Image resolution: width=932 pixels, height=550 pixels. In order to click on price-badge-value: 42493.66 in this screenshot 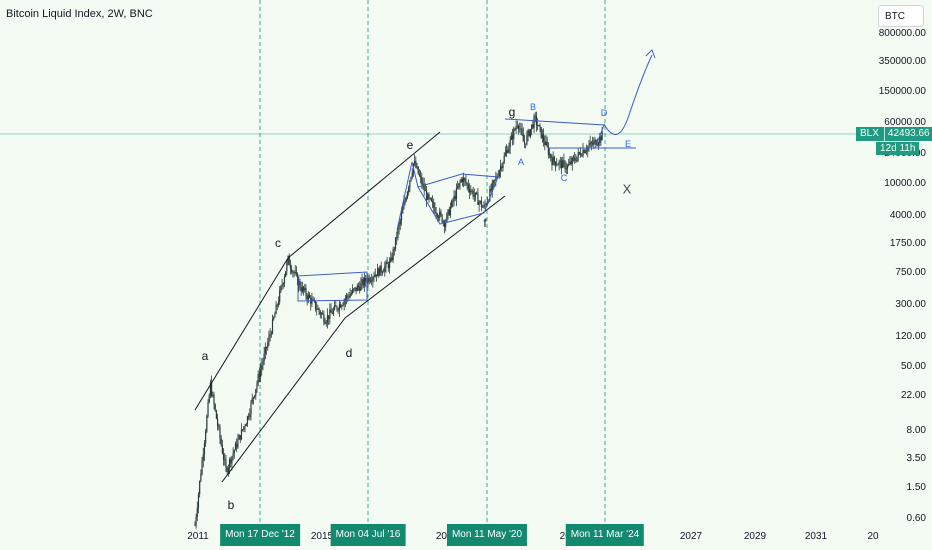, I will do `click(908, 133)`.